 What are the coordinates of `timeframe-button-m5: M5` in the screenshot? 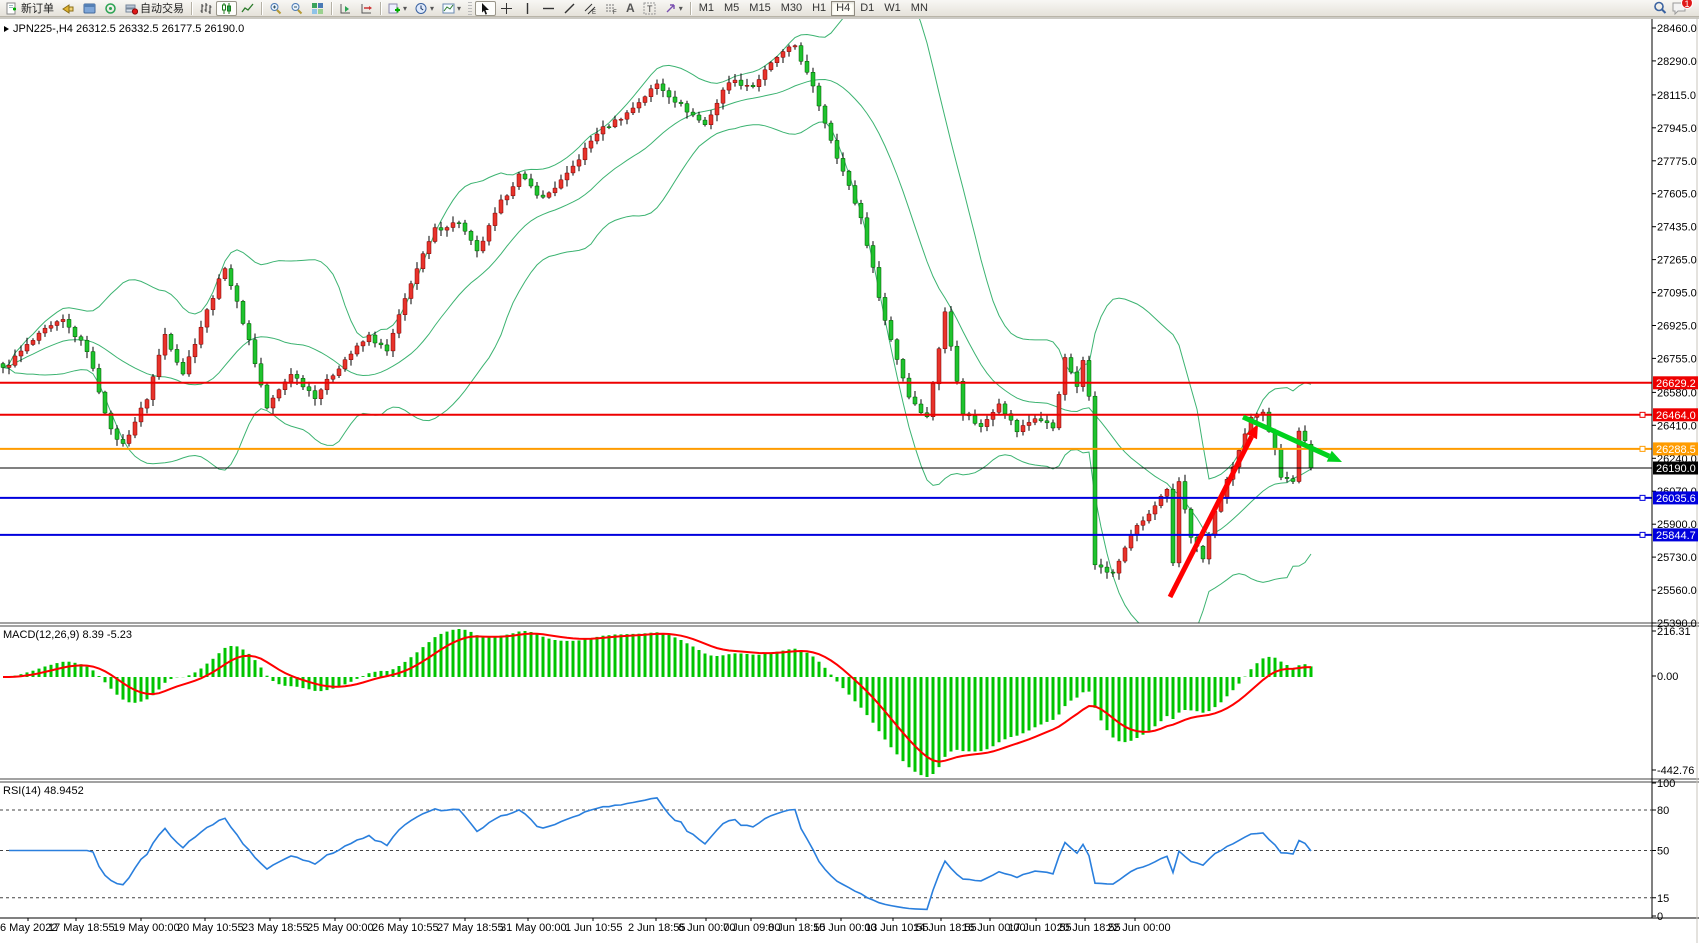 It's located at (732, 8).